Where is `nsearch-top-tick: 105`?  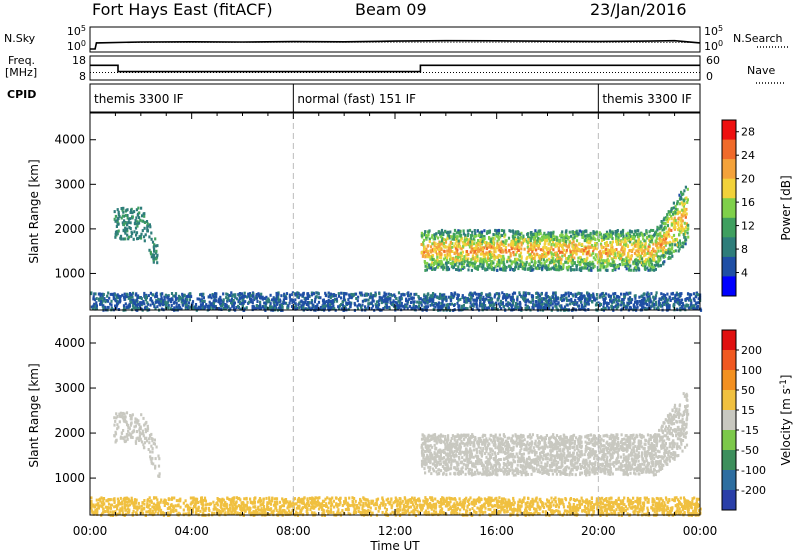 nsearch-top-tick: 105 is located at coordinates (713, 31).